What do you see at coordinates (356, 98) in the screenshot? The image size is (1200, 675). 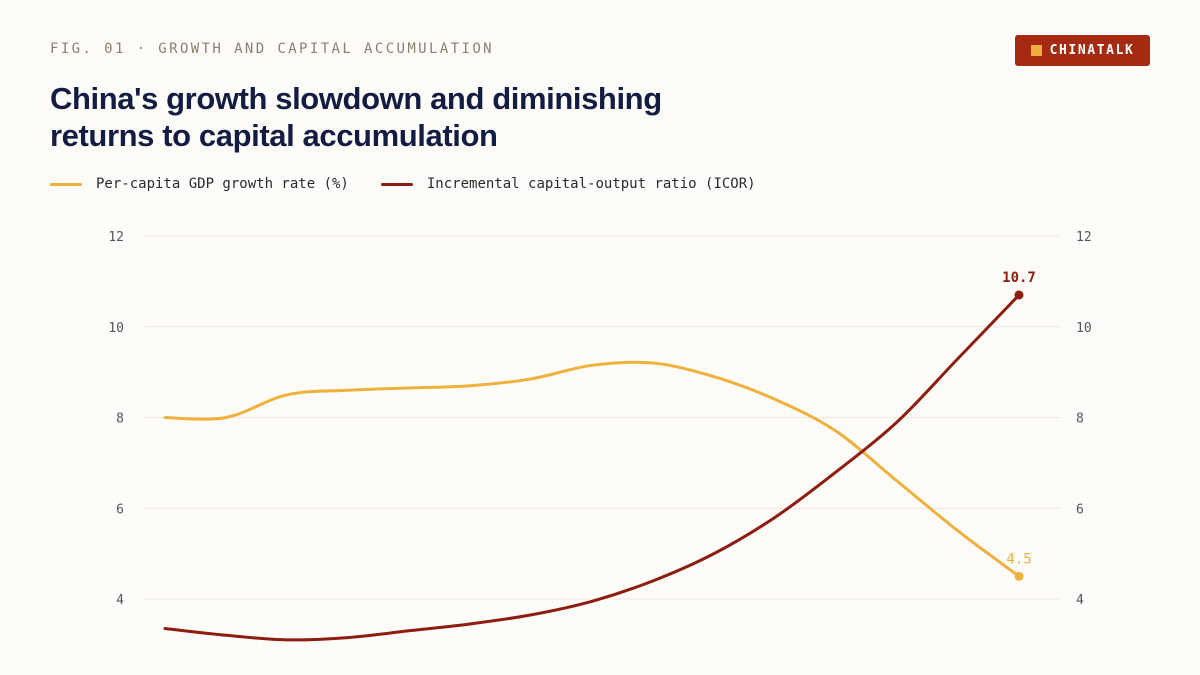 I see `chart-title-line-1: China's growth slowdown and diminishing` at bounding box center [356, 98].